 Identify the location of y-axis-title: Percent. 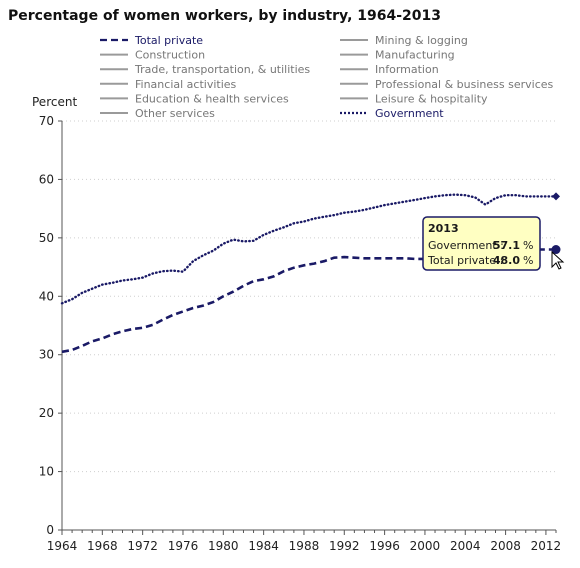
(54, 102).